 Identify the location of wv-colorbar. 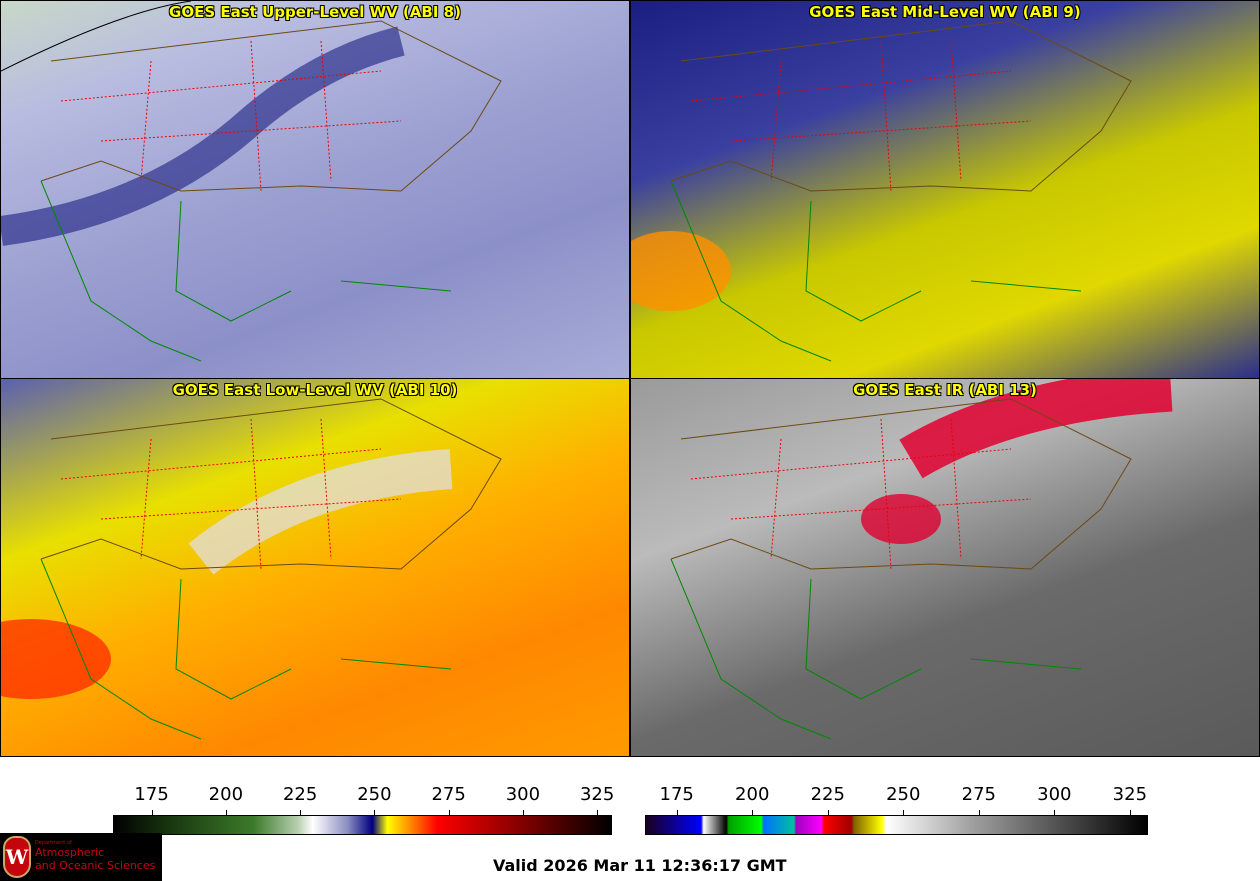
(362, 825).